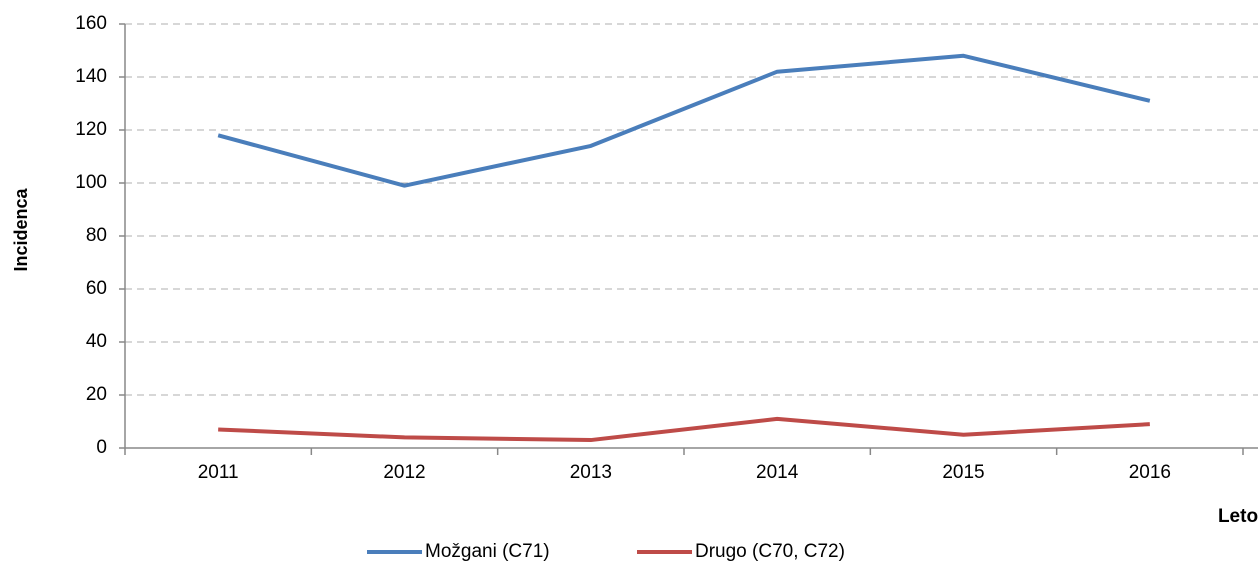 This screenshot has height=566, width=1260. What do you see at coordinates (404, 472) in the screenshot?
I see `x-tick-label: 2012` at bounding box center [404, 472].